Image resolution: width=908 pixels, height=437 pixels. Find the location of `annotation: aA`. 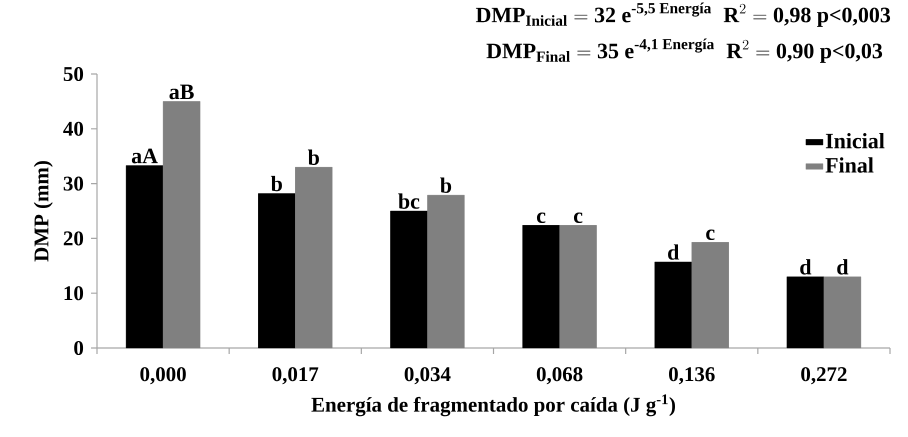

annotation: aA is located at coordinates (145, 156).